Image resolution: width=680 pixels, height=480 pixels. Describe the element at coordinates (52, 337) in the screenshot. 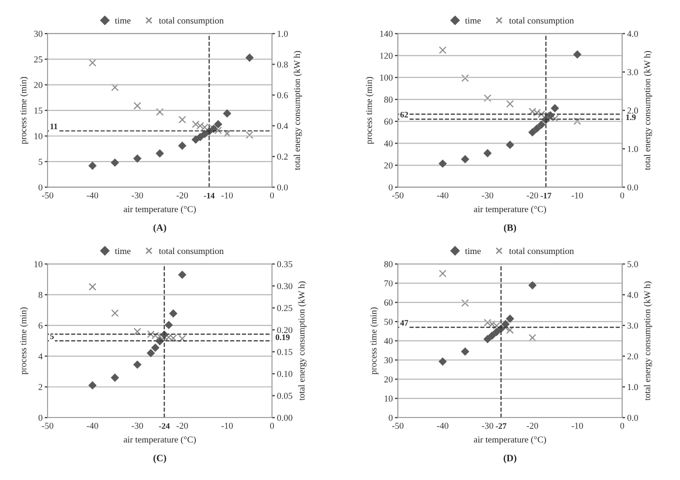

I see `ref-line-label: 5` at that location.